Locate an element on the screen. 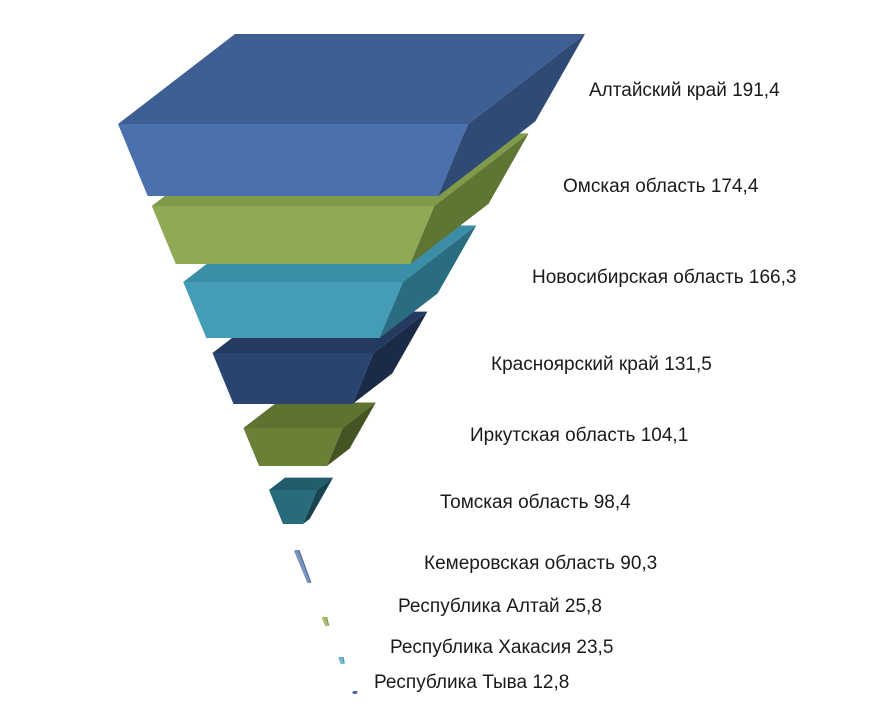 Image resolution: width=885 pixels, height=708 pixels. funnel-data-label: Кемеровская область 90,3 is located at coordinates (540, 563).